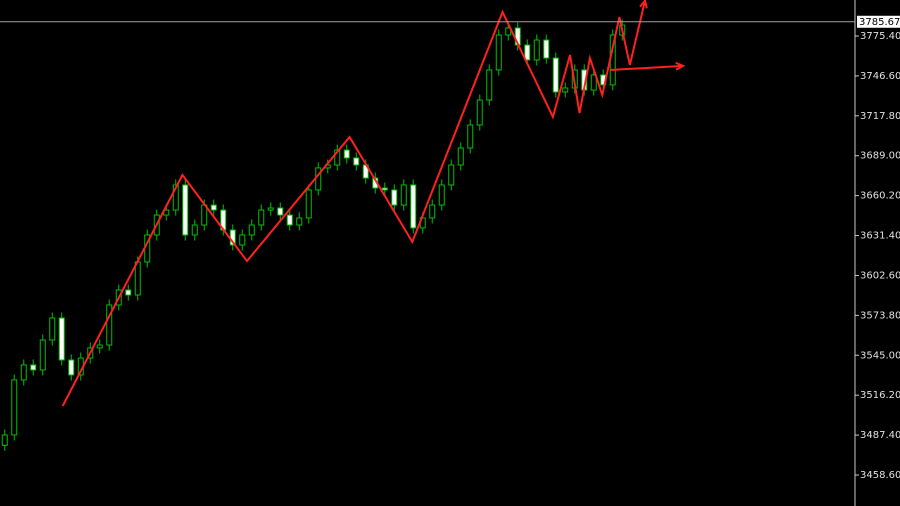 The width and height of the screenshot is (900, 506). Describe the element at coordinates (880, 475) in the screenshot. I see `y-tick-label: 3458.60` at that location.